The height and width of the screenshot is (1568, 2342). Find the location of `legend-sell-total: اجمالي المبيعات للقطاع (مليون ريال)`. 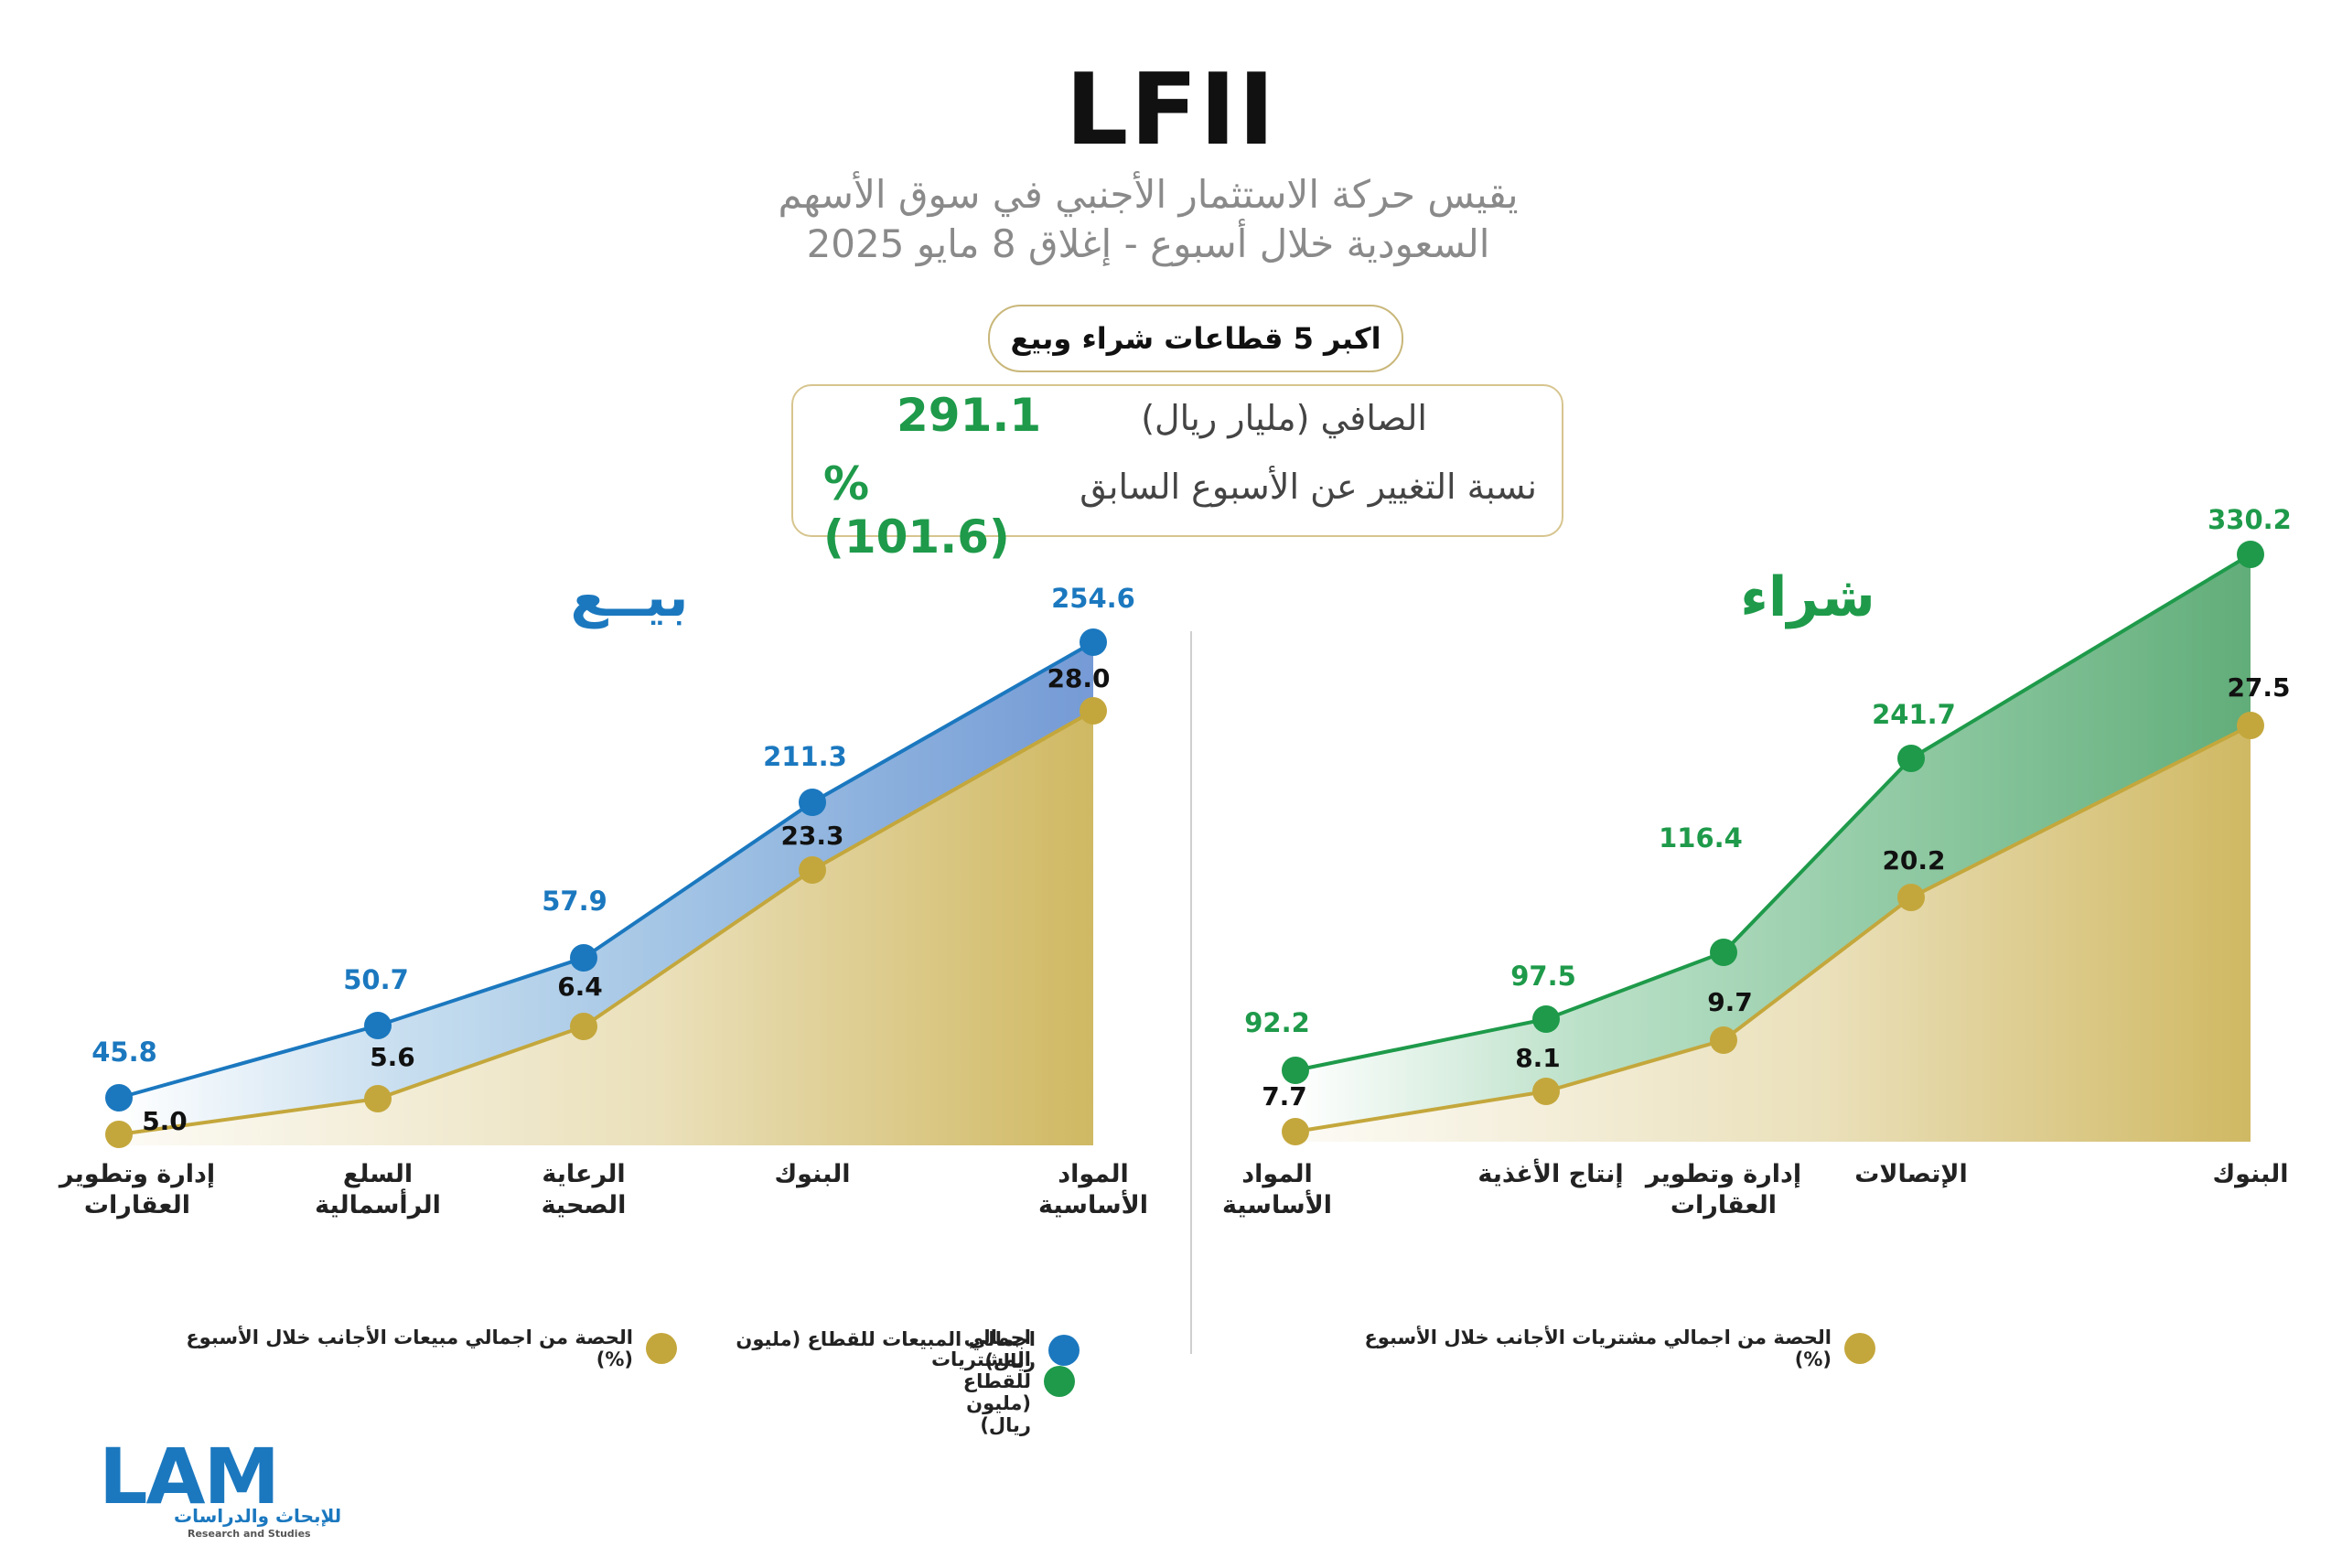

legend-sell-total: اجمالي المبيعات للقطاع (مليون ريال) is located at coordinates (892, 1350).